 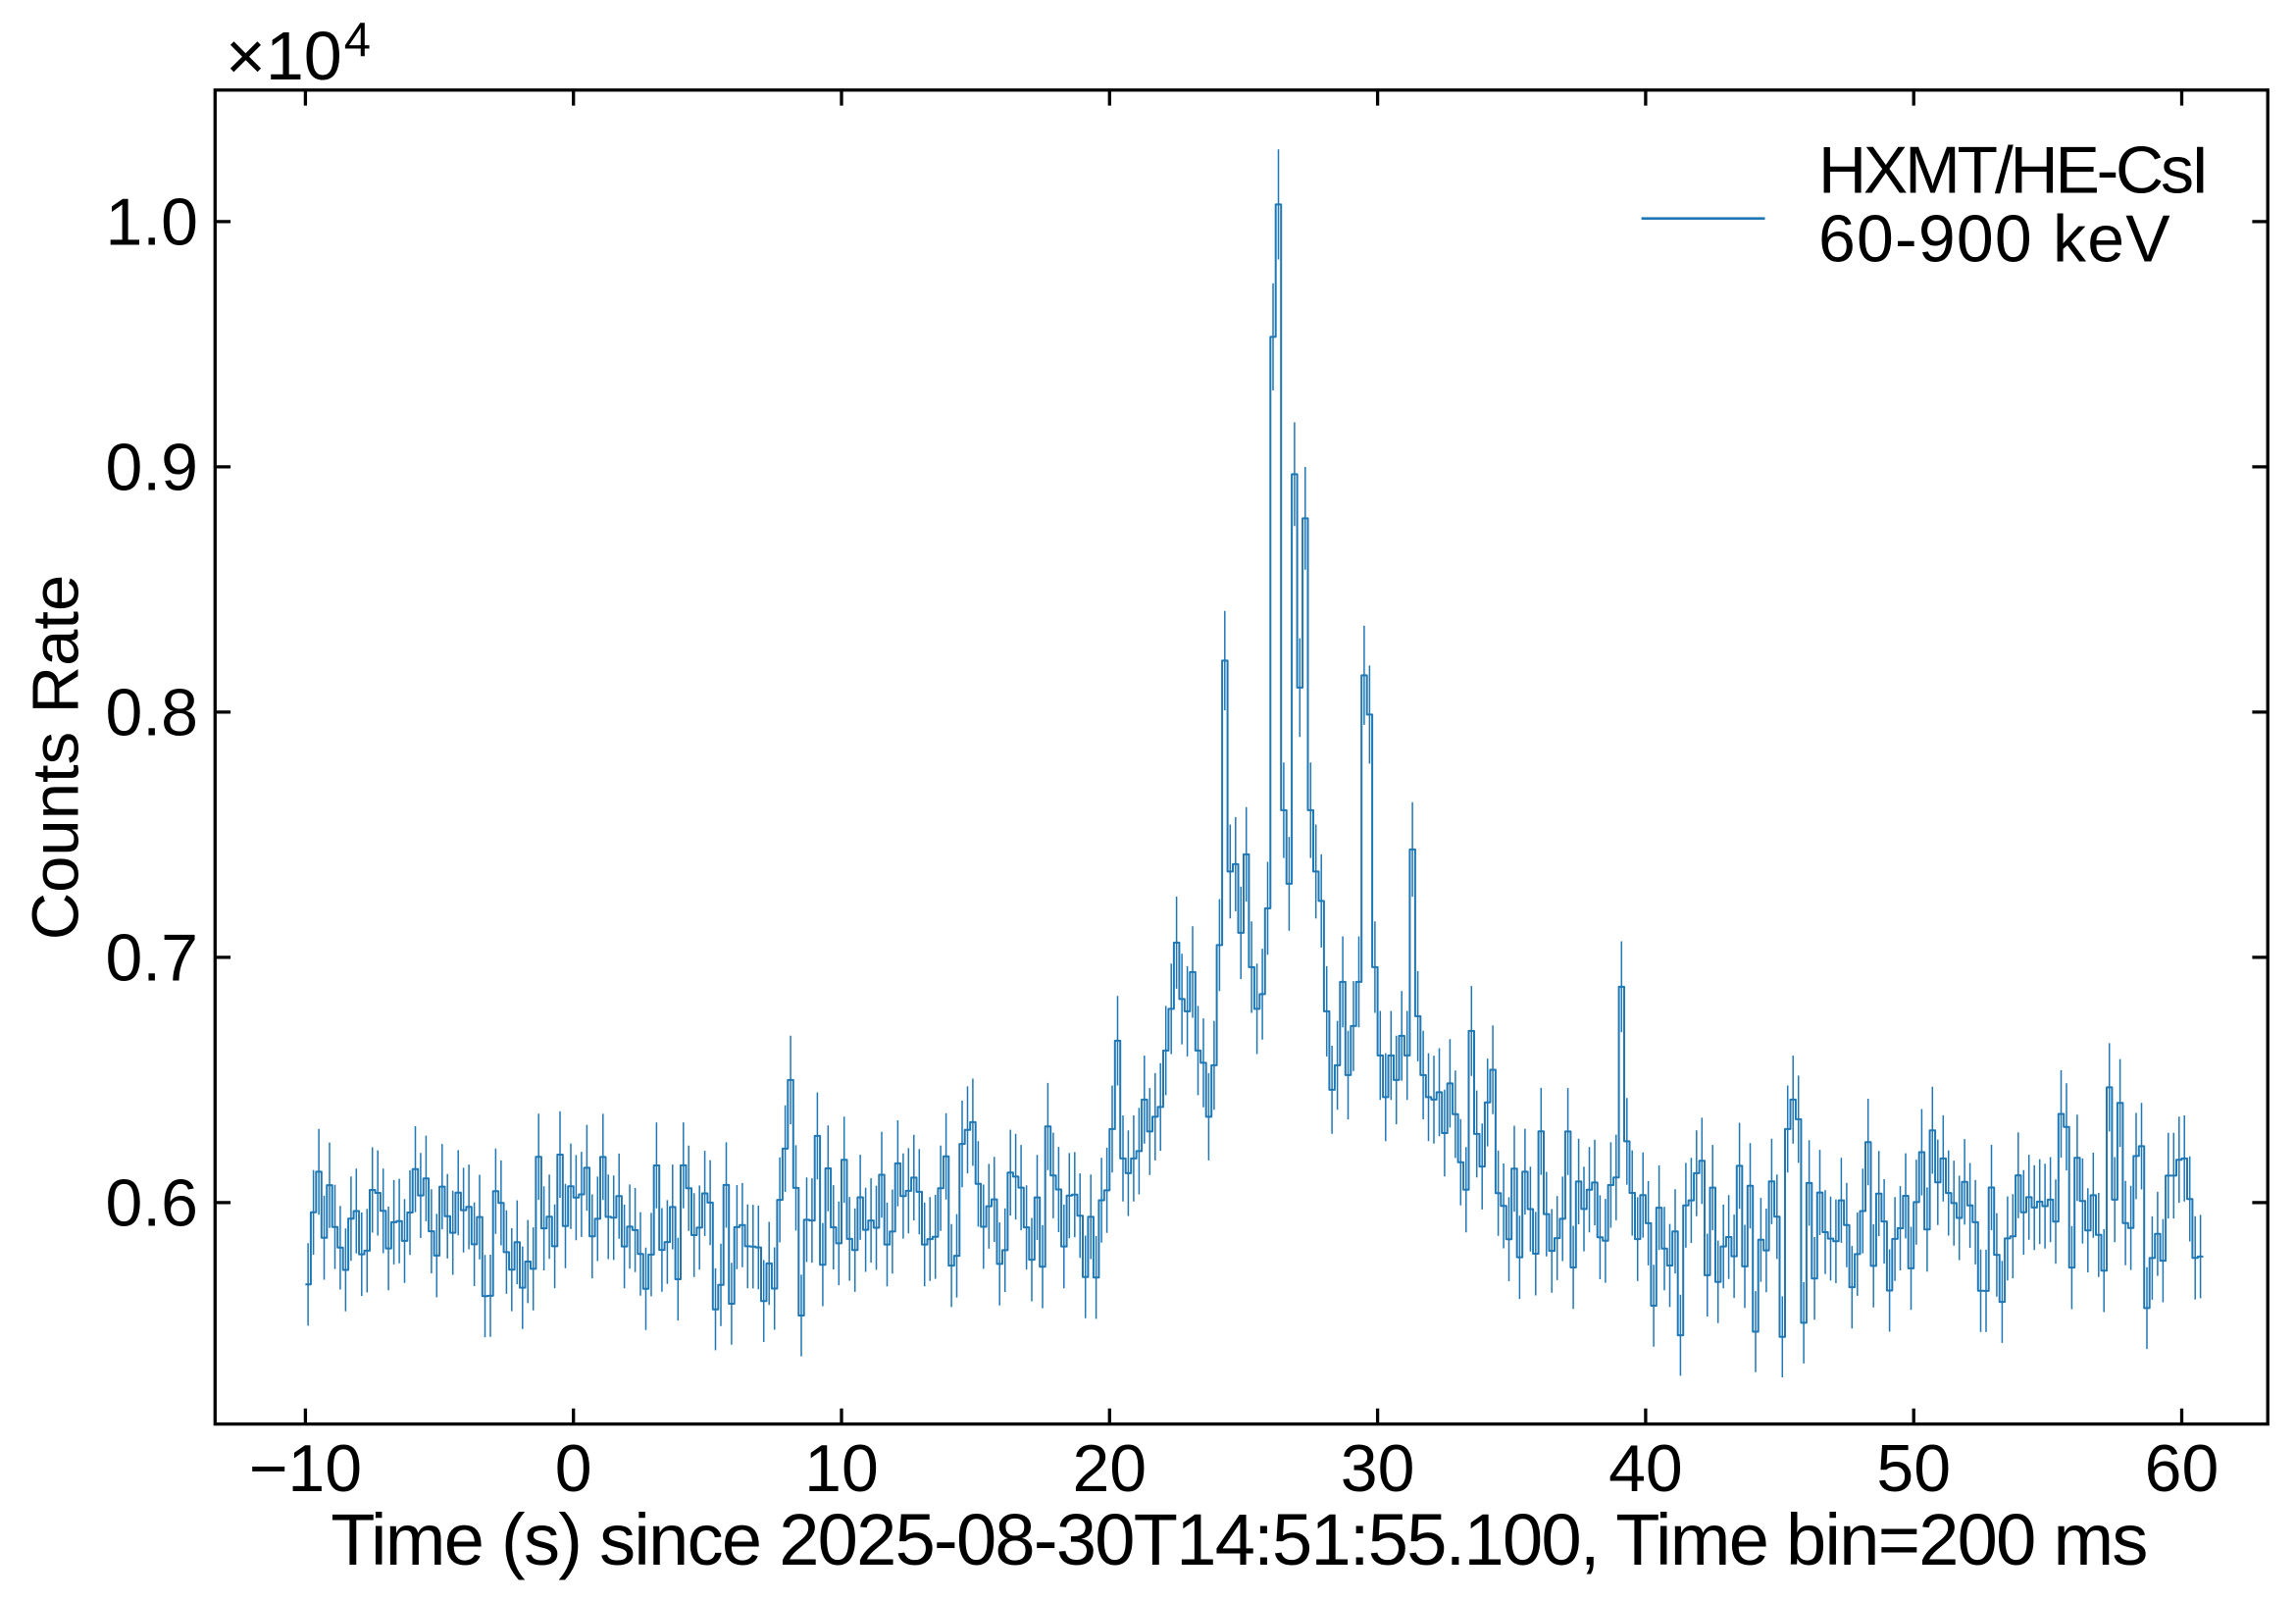 I want to click on svg-text: −10, so click(x=305, y=1468).